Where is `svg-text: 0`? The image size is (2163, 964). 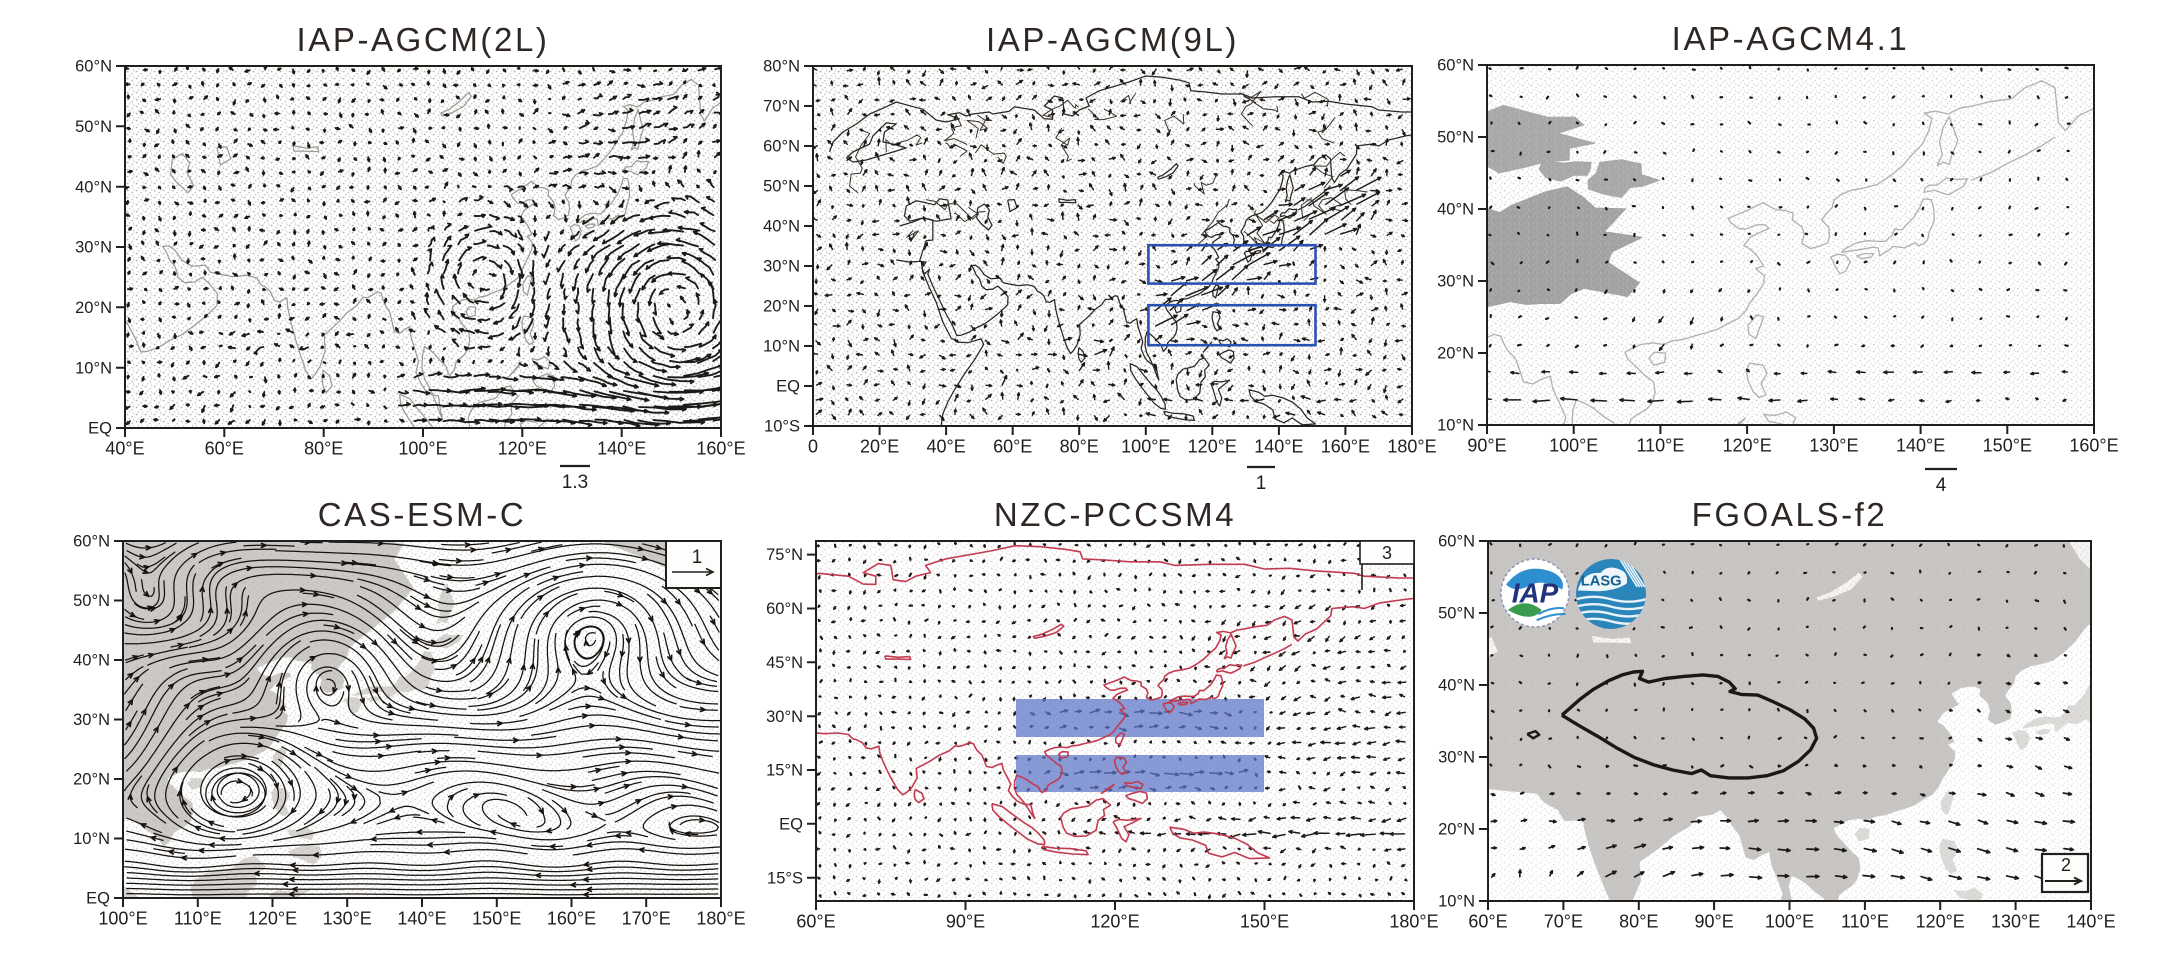
svg-text: 0 is located at coordinates (813, 447).